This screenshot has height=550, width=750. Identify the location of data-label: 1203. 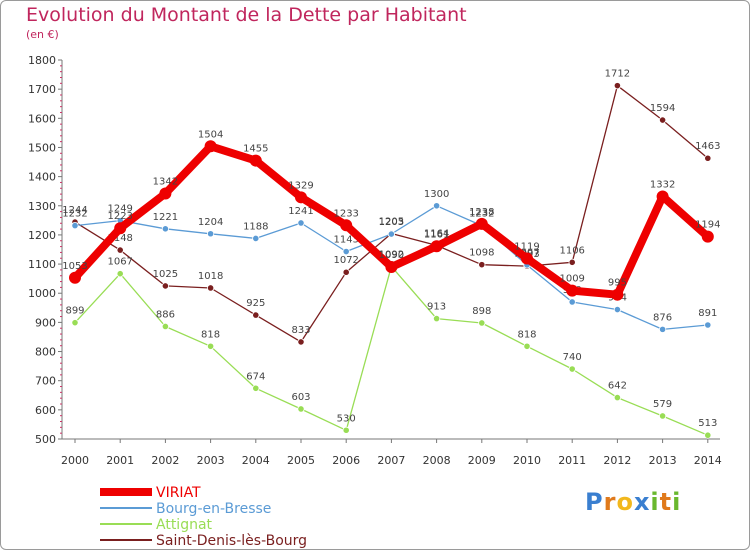
(391, 222).